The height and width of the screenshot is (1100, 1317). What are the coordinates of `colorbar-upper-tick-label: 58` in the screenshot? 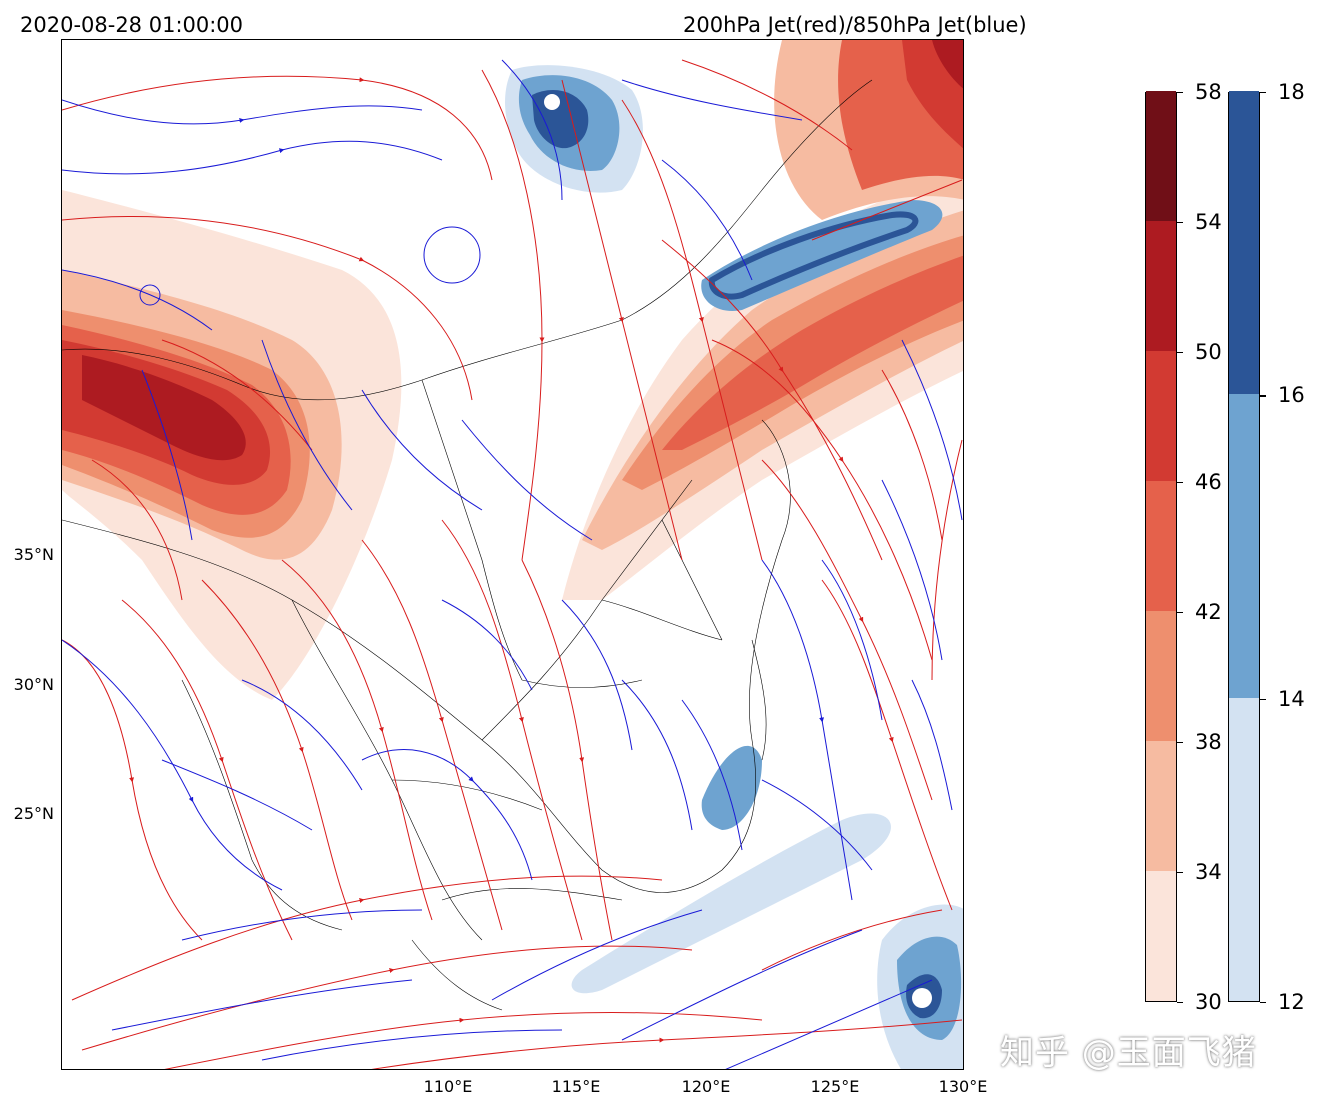 It's located at (1208, 92).